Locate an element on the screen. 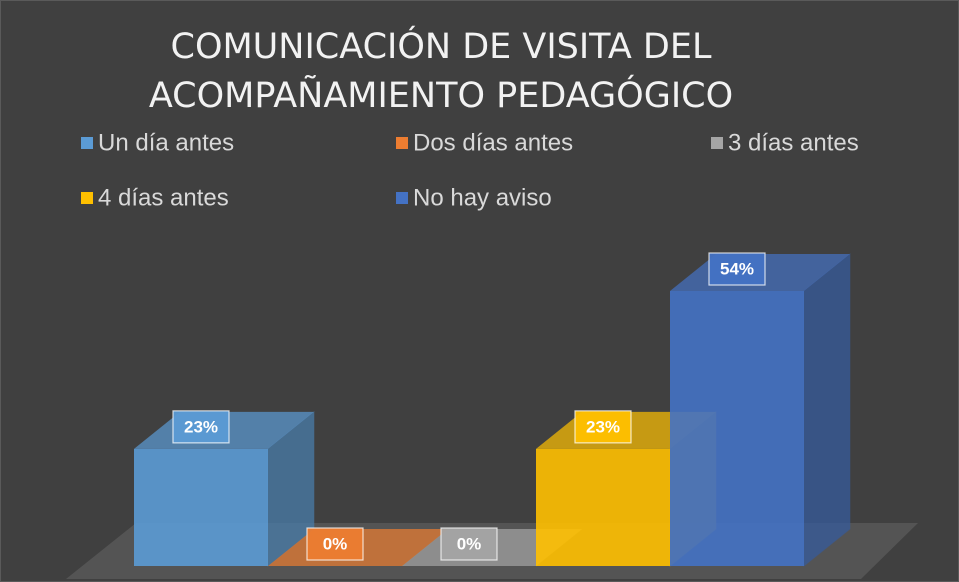  legend-label: Un día antes is located at coordinates (166, 142).